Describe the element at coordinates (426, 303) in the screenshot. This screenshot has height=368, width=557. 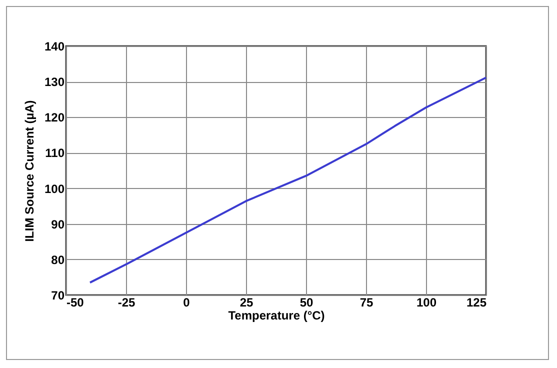
I see `x-tick-label: 100` at that location.